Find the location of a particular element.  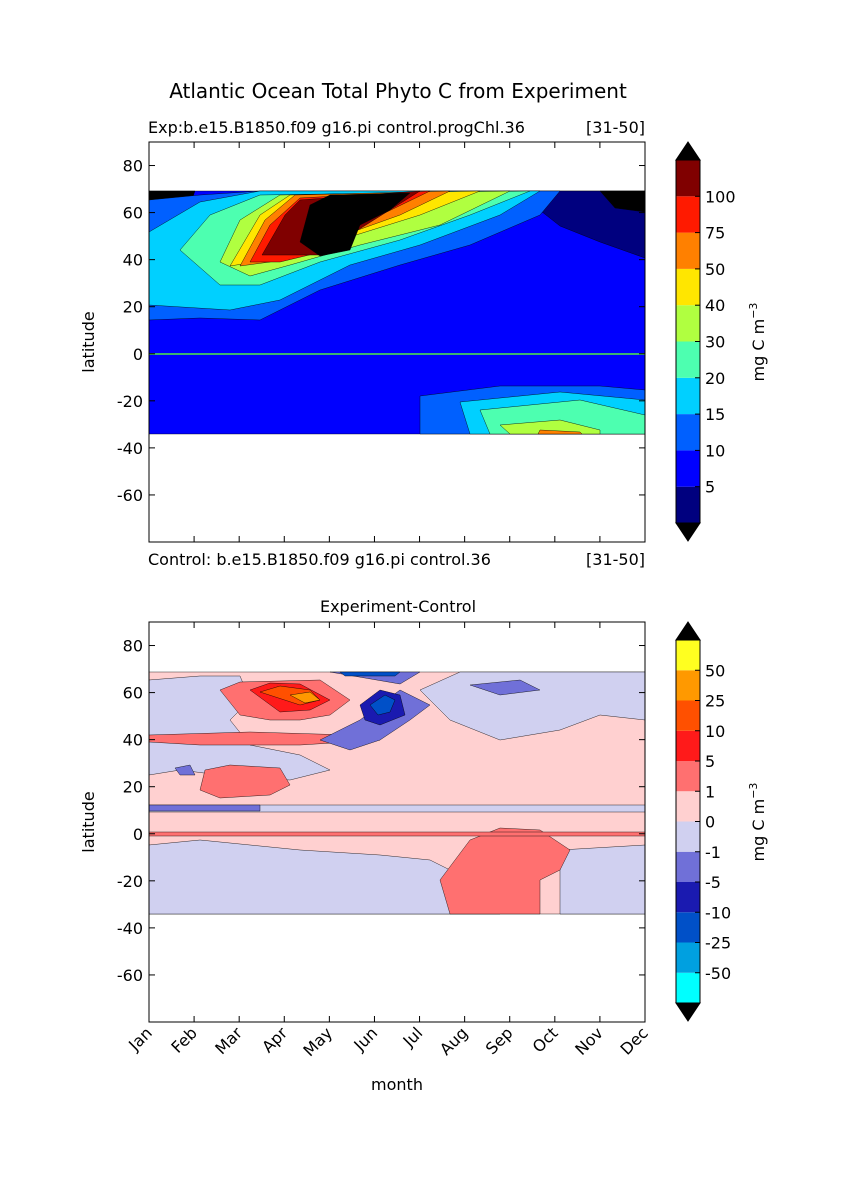

colorbar-tick-label: 30 is located at coordinates (715, 342).